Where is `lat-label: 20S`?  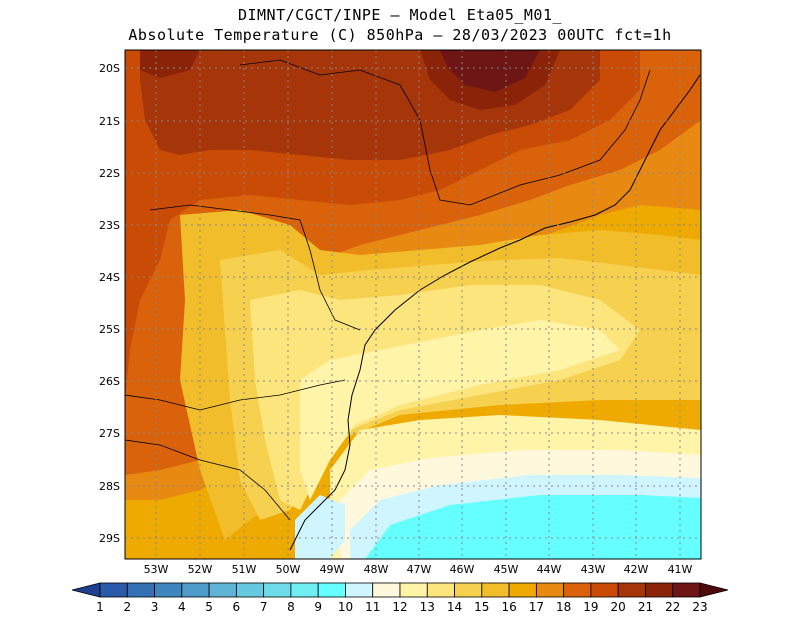
lat-label: 20S is located at coordinates (109, 68).